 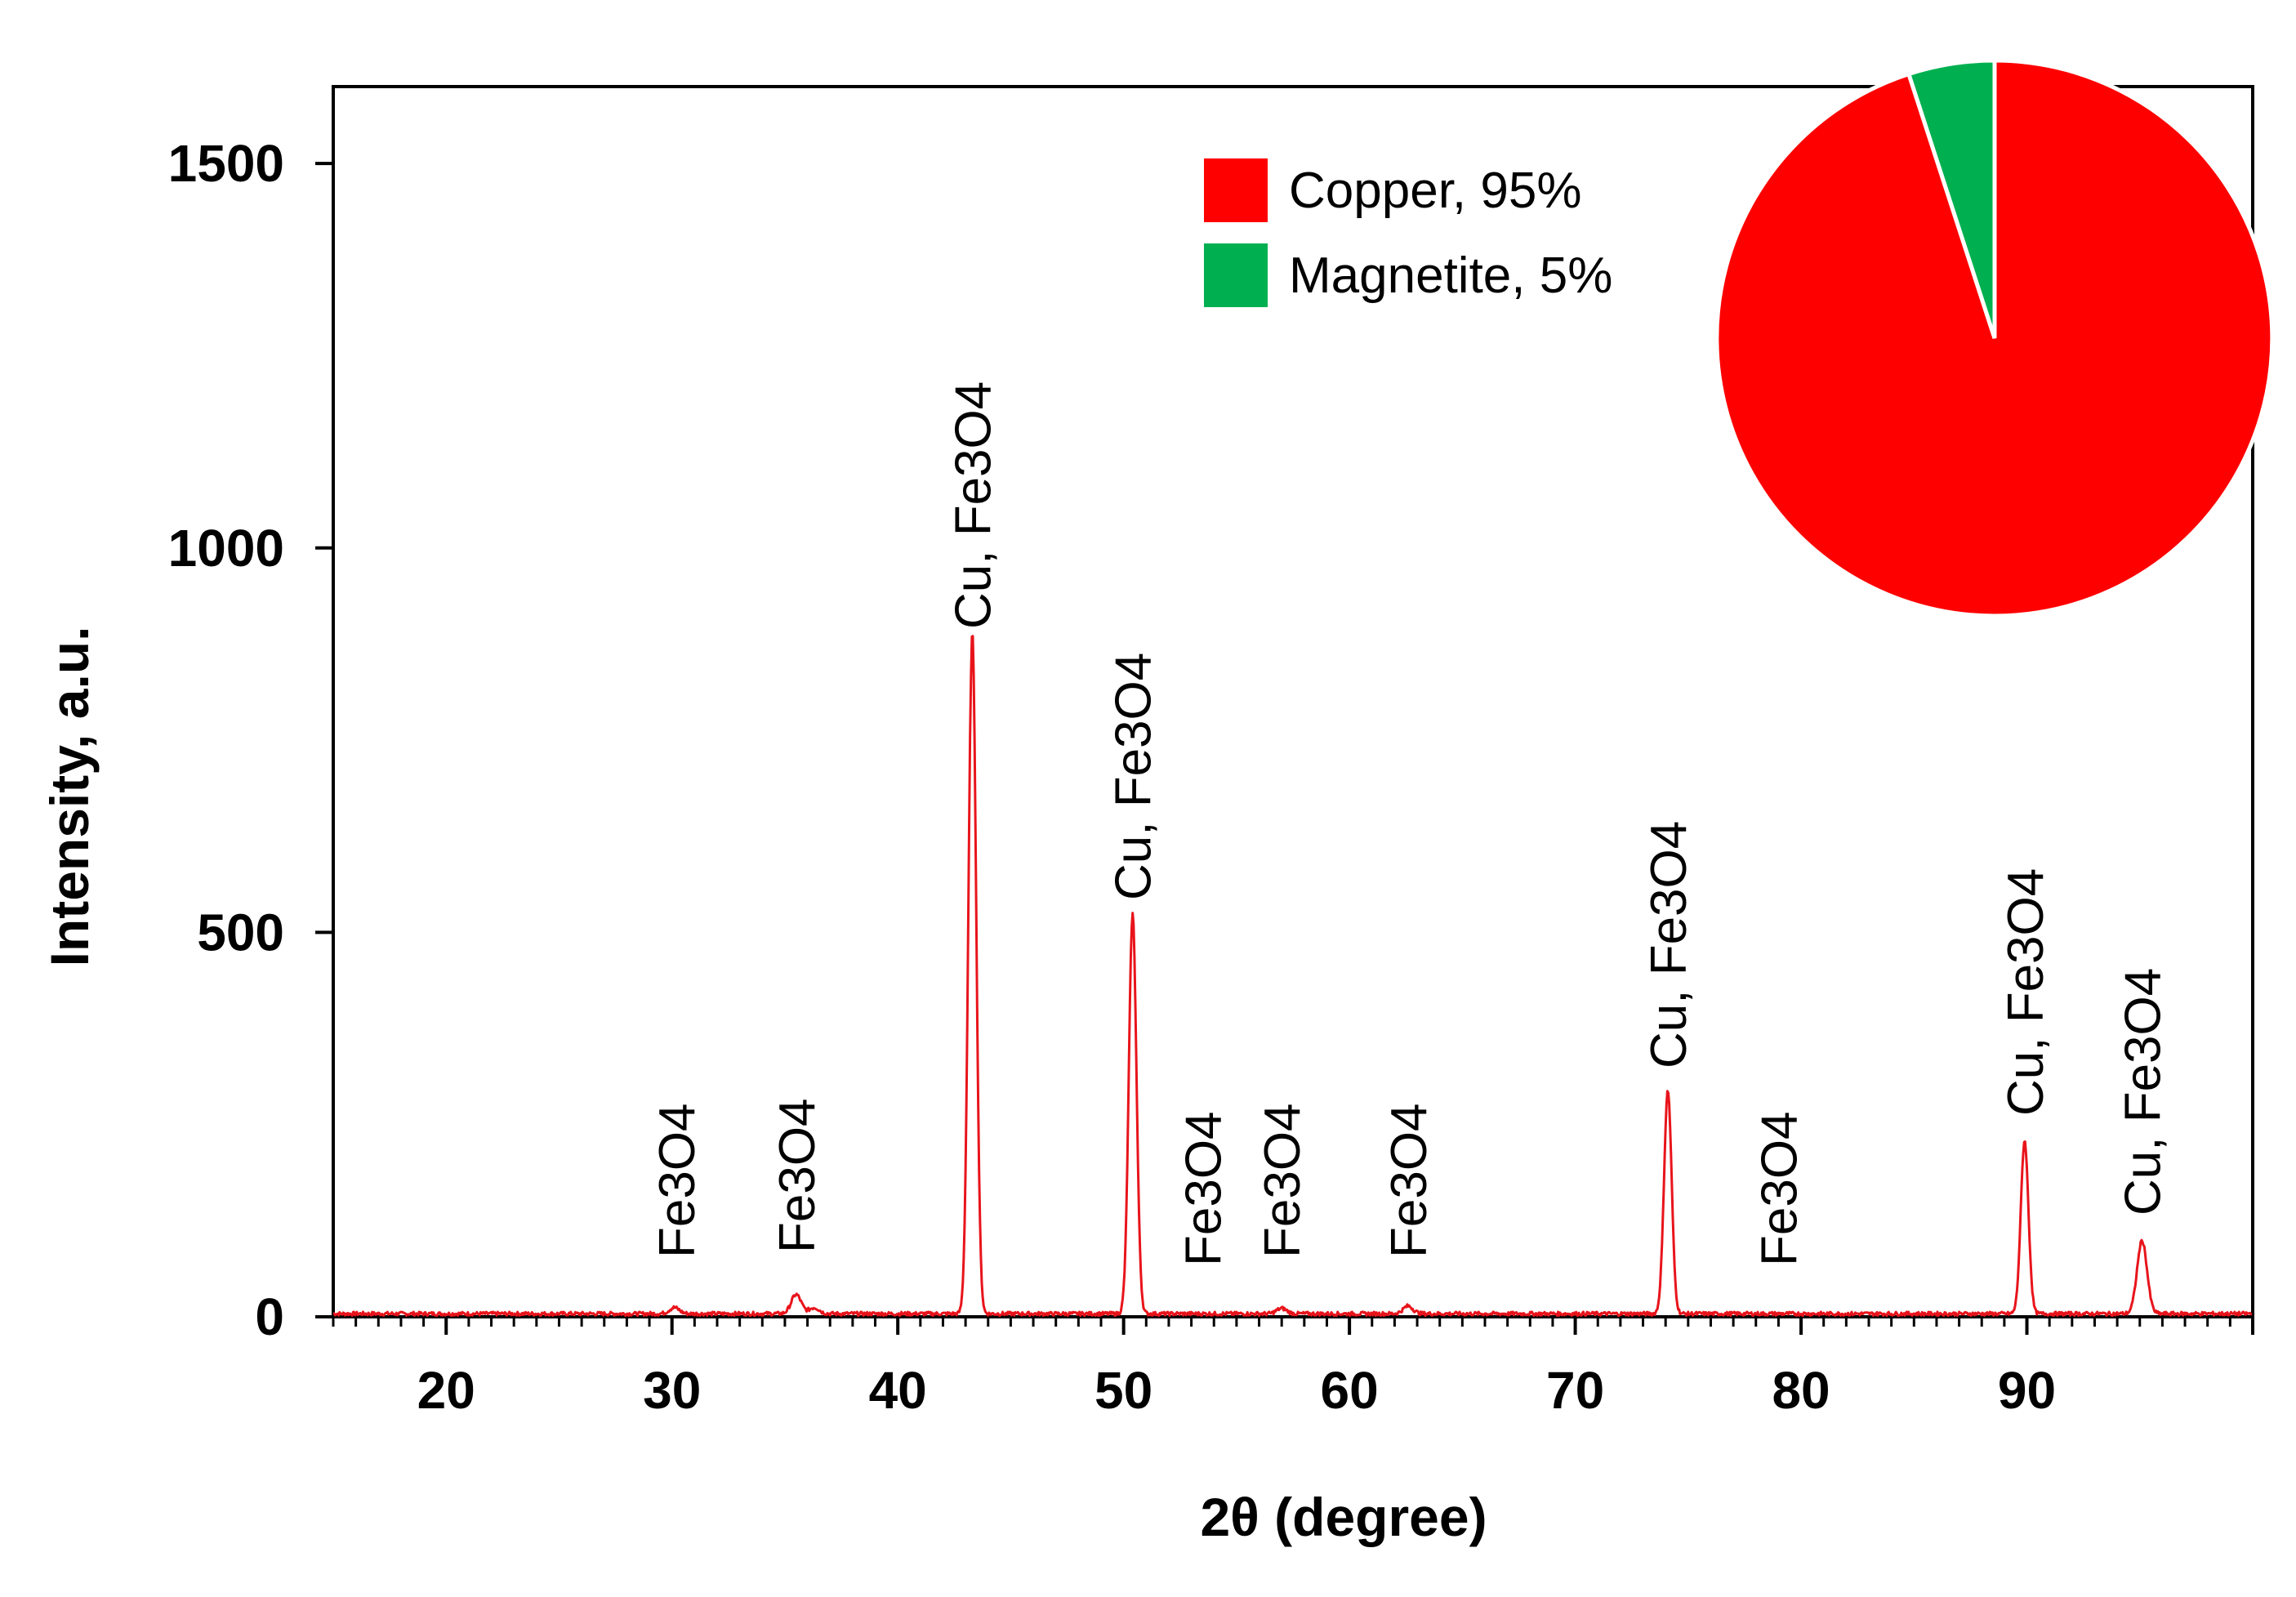 What do you see at coordinates (226, 548) in the screenshot?
I see `y-tick-label: 1000` at bounding box center [226, 548].